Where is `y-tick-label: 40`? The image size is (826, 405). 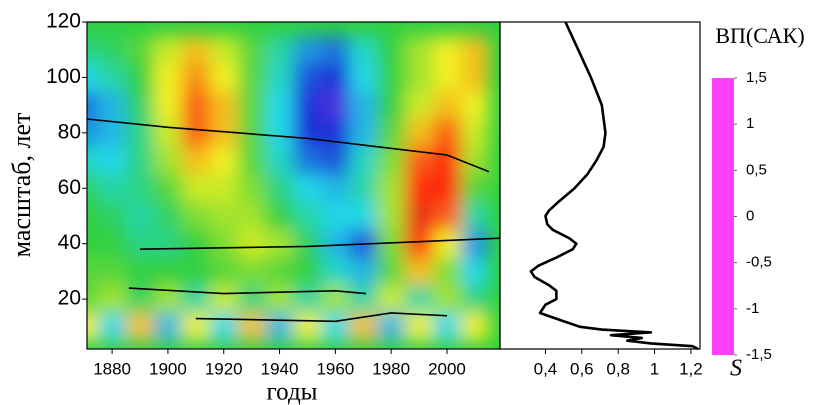 y-tick-label: 40 is located at coordinates (69, 242).